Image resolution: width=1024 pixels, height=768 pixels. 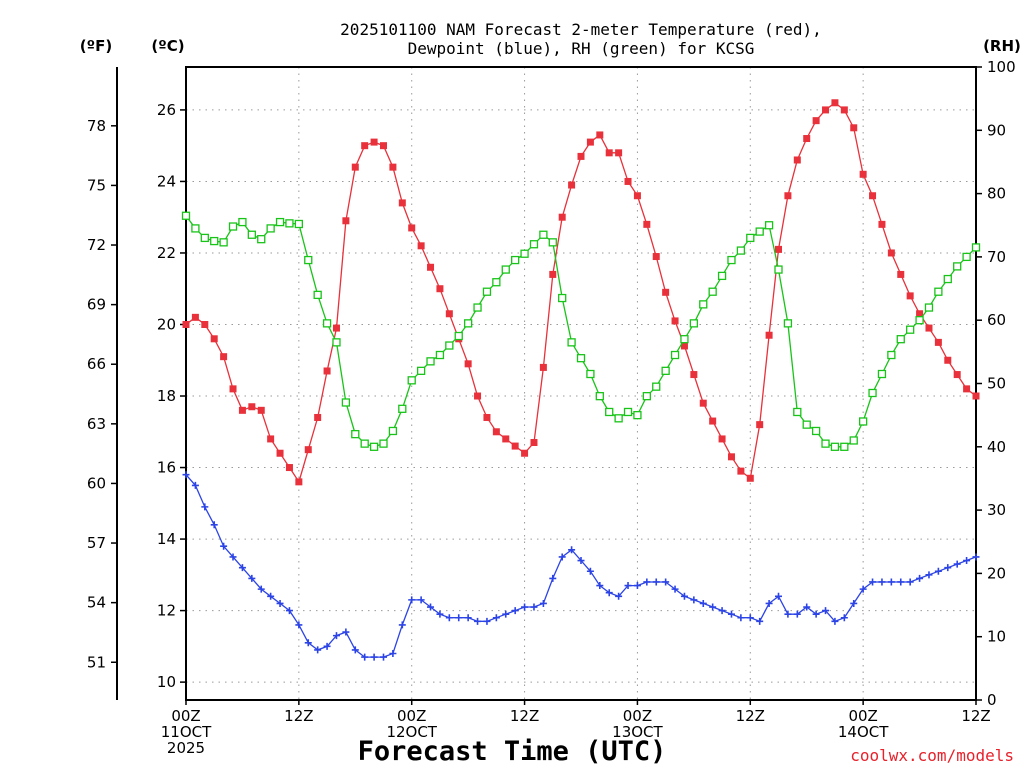 I want to click on fahrenheit-tick-label: 60, so click(x=96, y=483).